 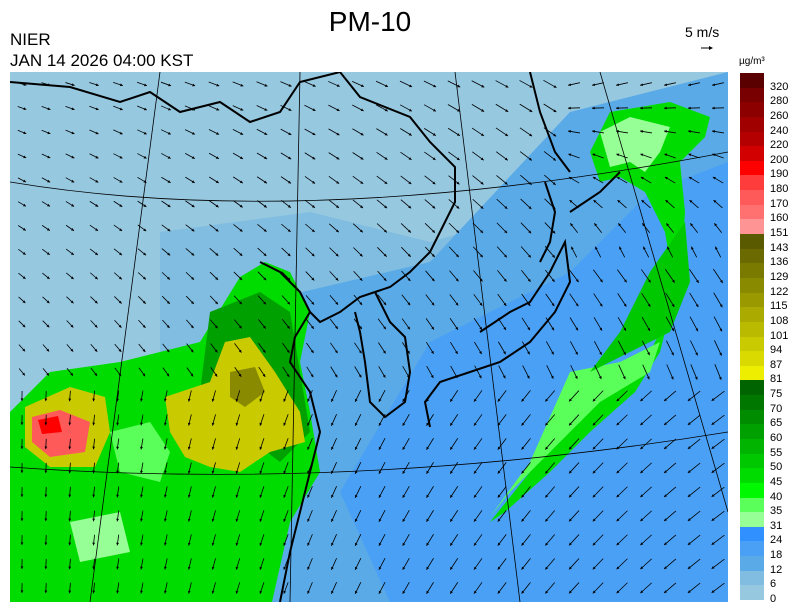 What do you see at coordinates (779, 233) in the screenshot?
I see `legend-label: 151` at bounding box center [779, 233].